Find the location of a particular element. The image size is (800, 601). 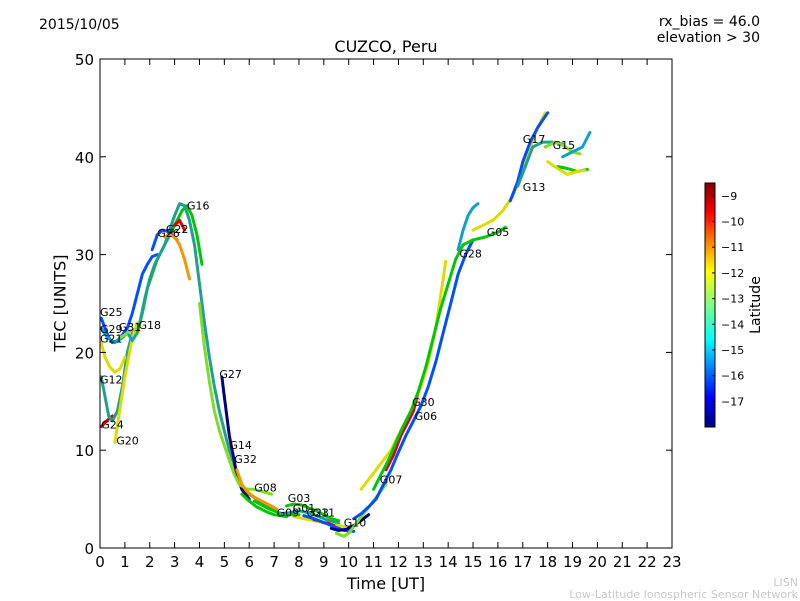

x-tick-label: 0 is located at coordinates (100, 562).